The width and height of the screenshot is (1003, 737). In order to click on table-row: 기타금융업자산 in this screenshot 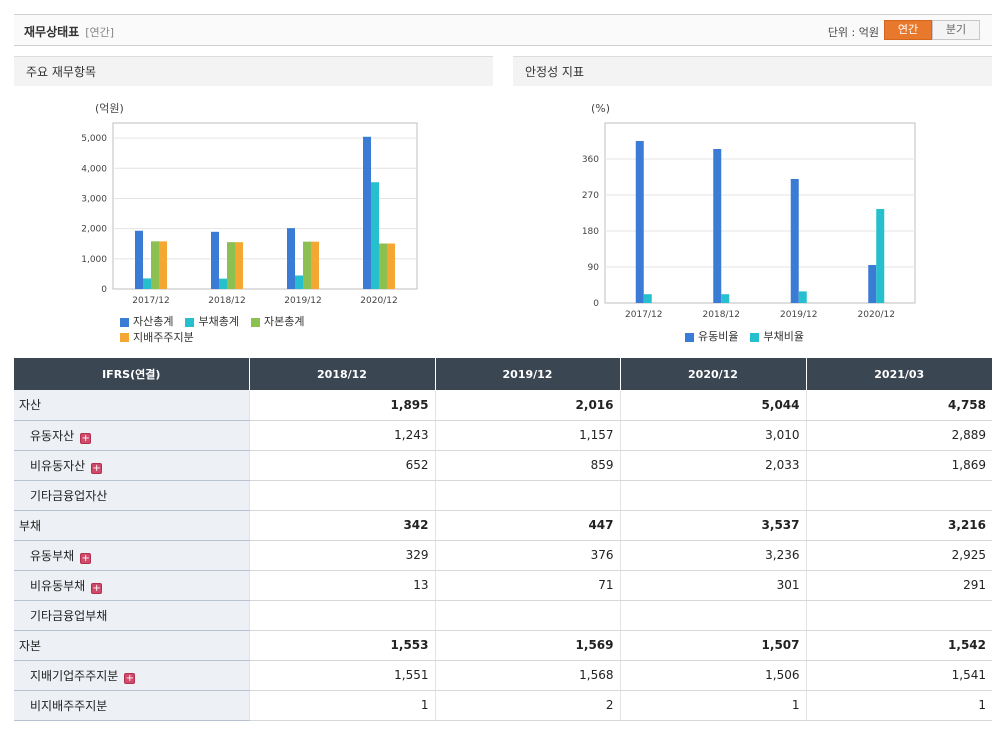, I will do `click(503, 495)`.